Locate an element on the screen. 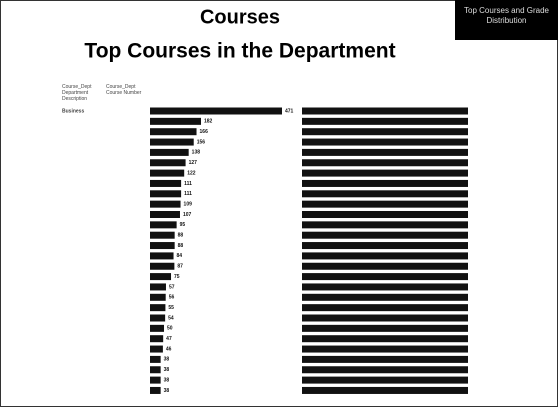 The image size is (558, 407). col-header-0: Course_Dept Department Description is located at coordinates (77, 93).